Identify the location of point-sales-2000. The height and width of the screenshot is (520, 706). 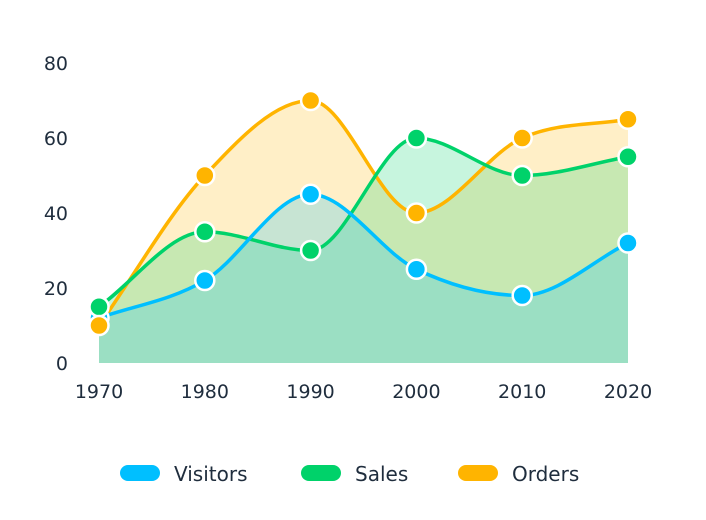
(416, 138).